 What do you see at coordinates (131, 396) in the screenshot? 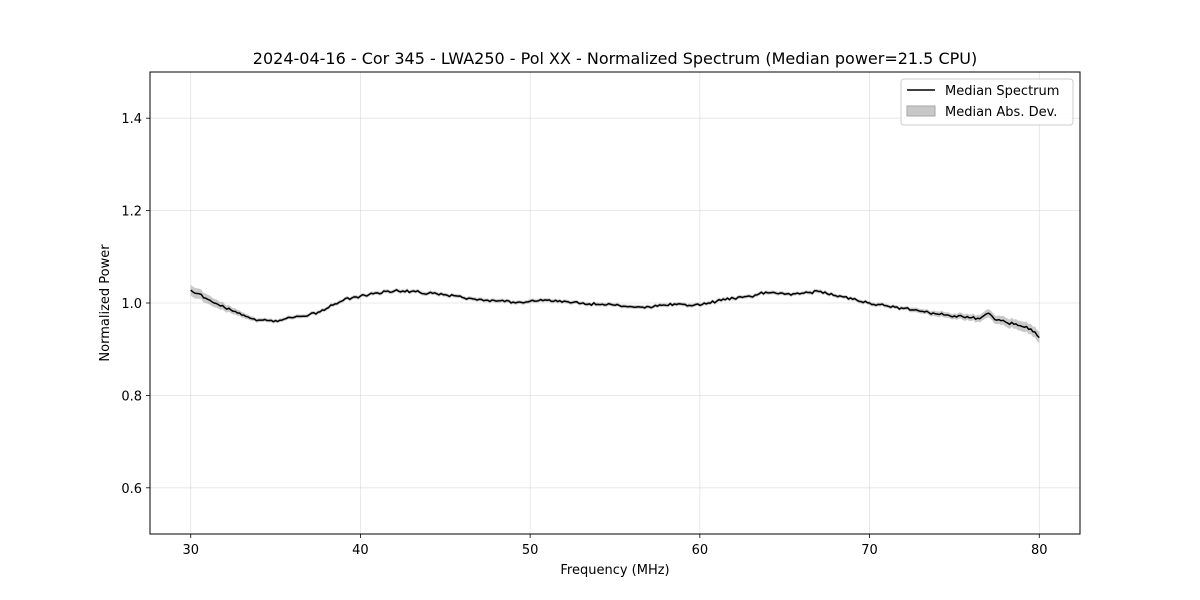
I see `y-tick-label: 0.8` at bounding box center [131, 396].